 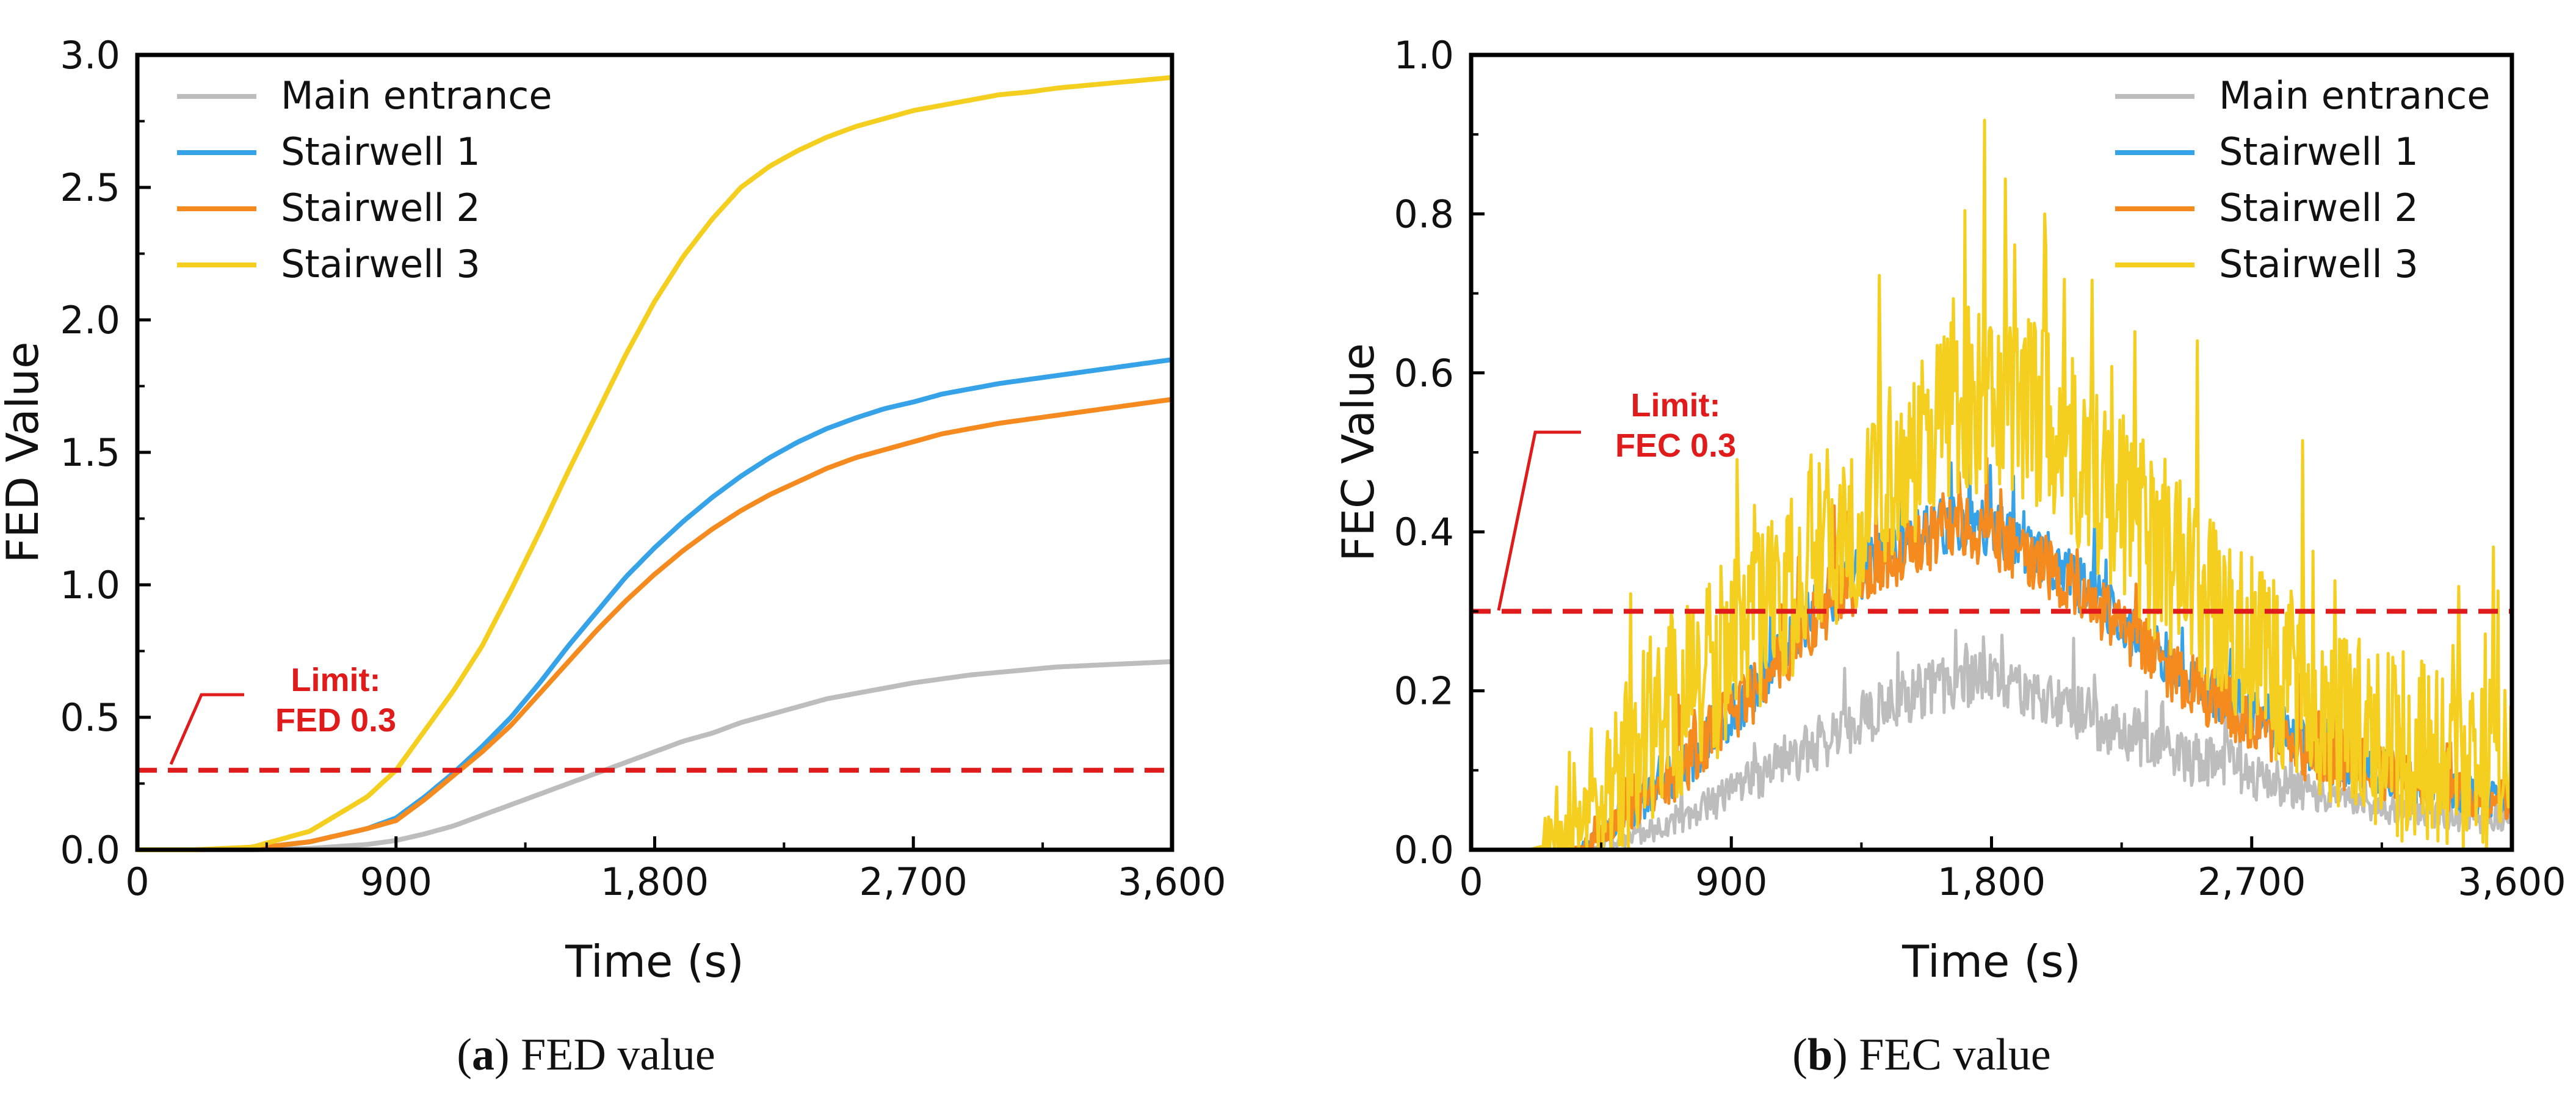 I want to click on panel-b-caption-letter: b, so click(x=1820, y=1055).